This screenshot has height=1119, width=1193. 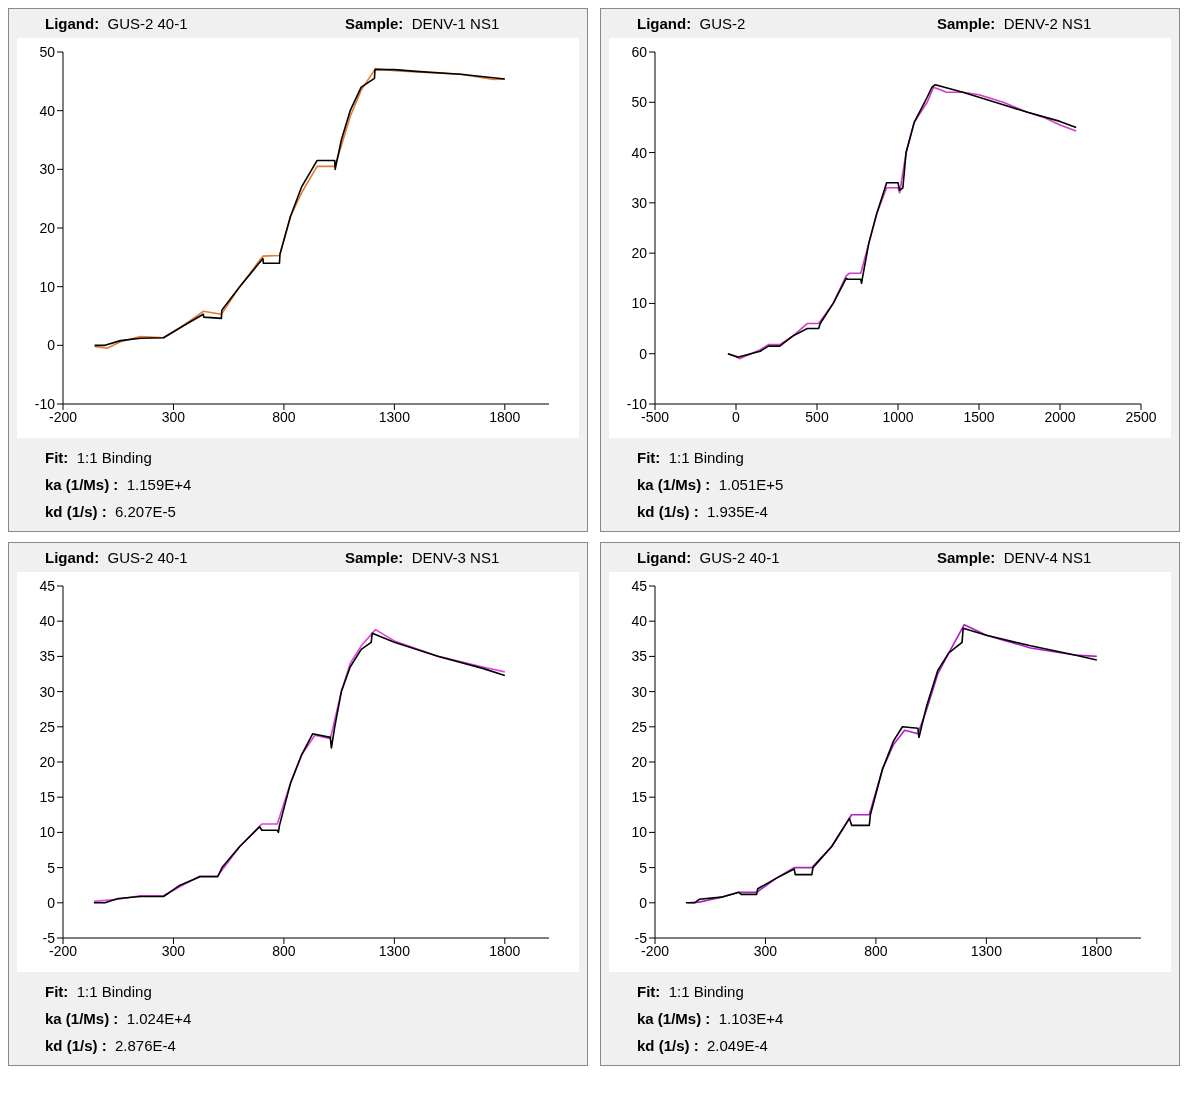 What do you see at coordinates (710, 1018) in the screenshot?
I see `text: ka (1/Ms) : 1.103E+4` at bounding box center [710, 1018].